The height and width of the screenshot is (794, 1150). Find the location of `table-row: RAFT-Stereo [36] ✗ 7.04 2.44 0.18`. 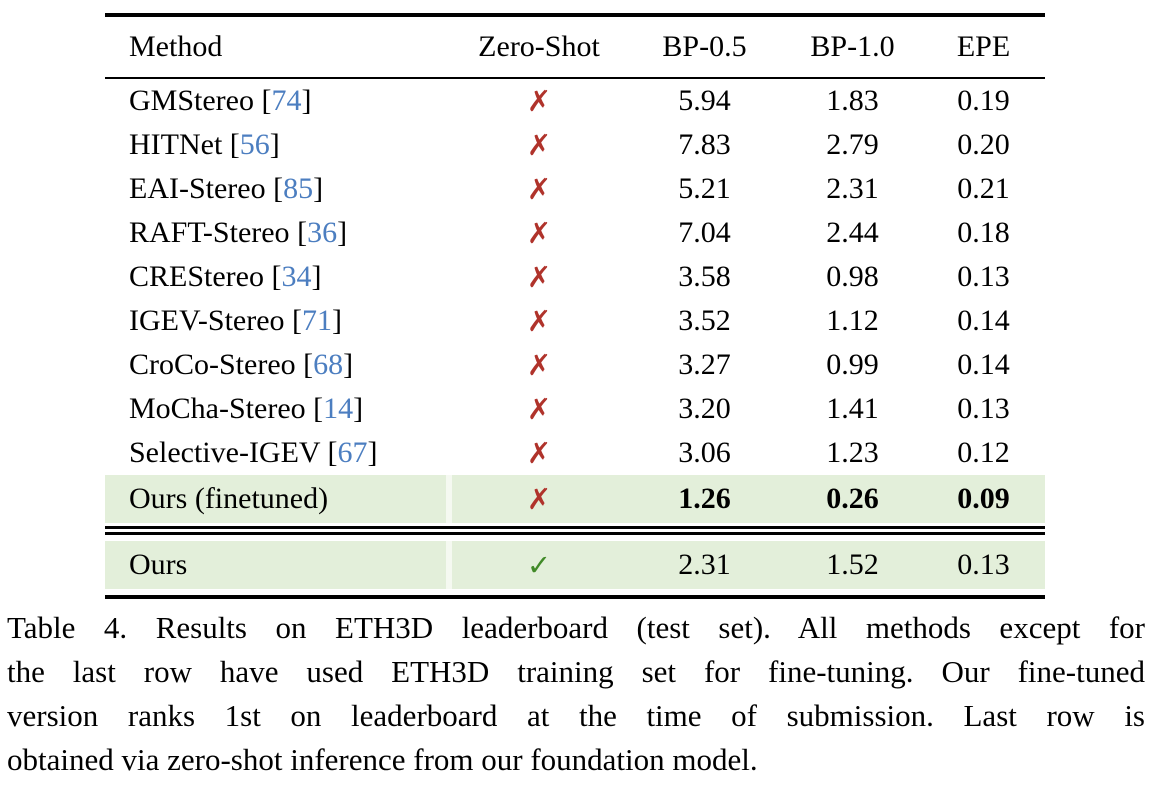

table-row: RAFT-Stereo [36] ✗ 7.04 2.44 0.18 is located at coordinates (575, 233).